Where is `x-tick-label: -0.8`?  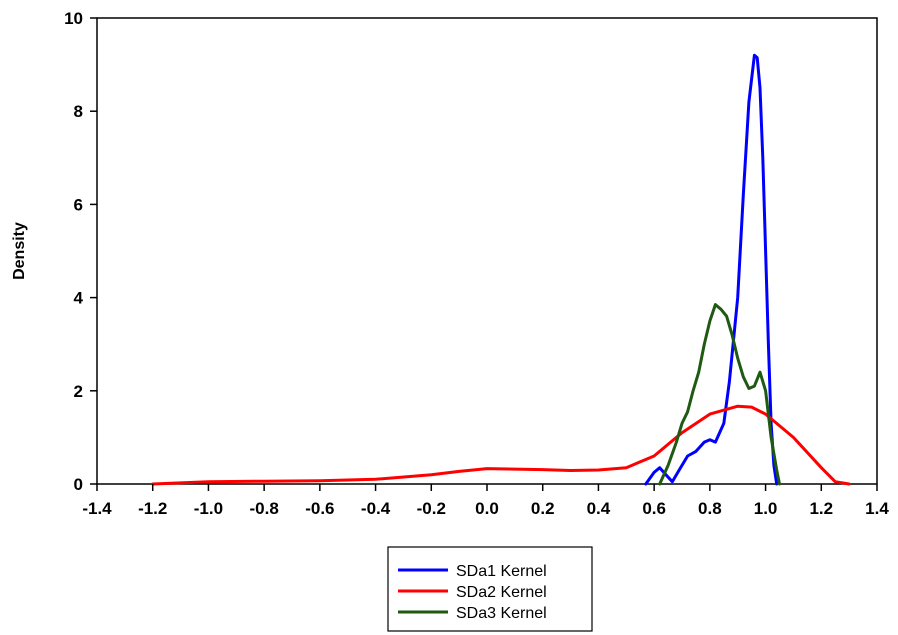
x-tick-label: -0.8 is located at coordinates (263, 508).